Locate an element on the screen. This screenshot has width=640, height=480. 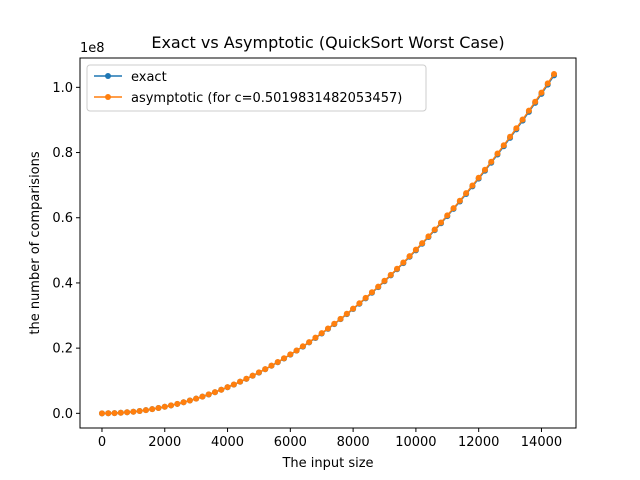
y-tick-label: 0.4 is located at coordinates (62, 283).